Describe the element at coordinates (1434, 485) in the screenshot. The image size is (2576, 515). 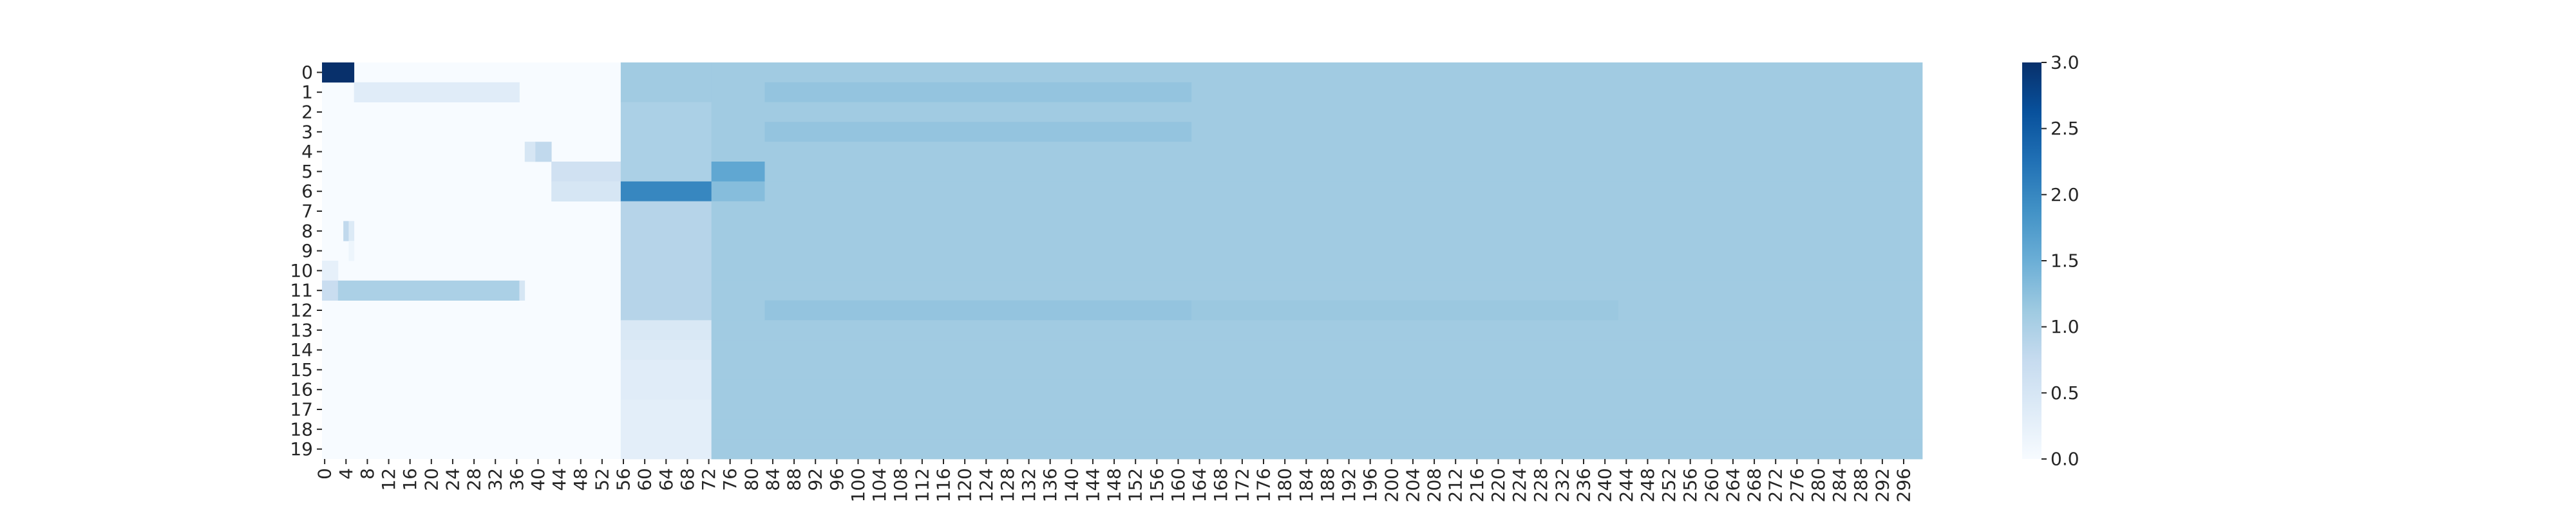
I see `x-tick-label: 208` at that location.